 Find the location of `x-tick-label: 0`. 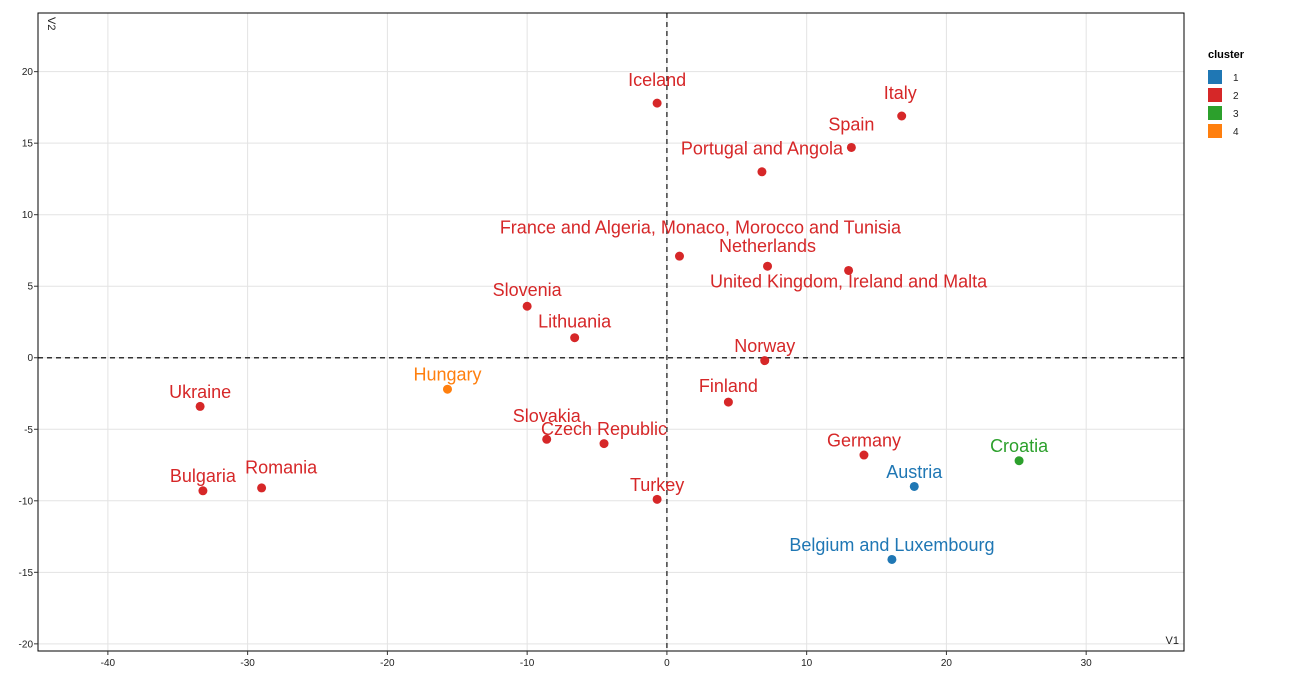

x-tick-label: 0 is located at coordinates (667, 663).